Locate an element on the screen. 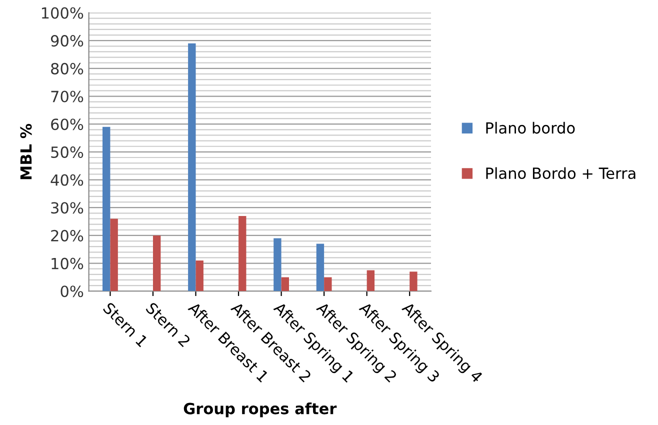 This screenshot has height=425, width=658. legend-label: Plano Bordo + Terra is located at coordinates (561, 173).